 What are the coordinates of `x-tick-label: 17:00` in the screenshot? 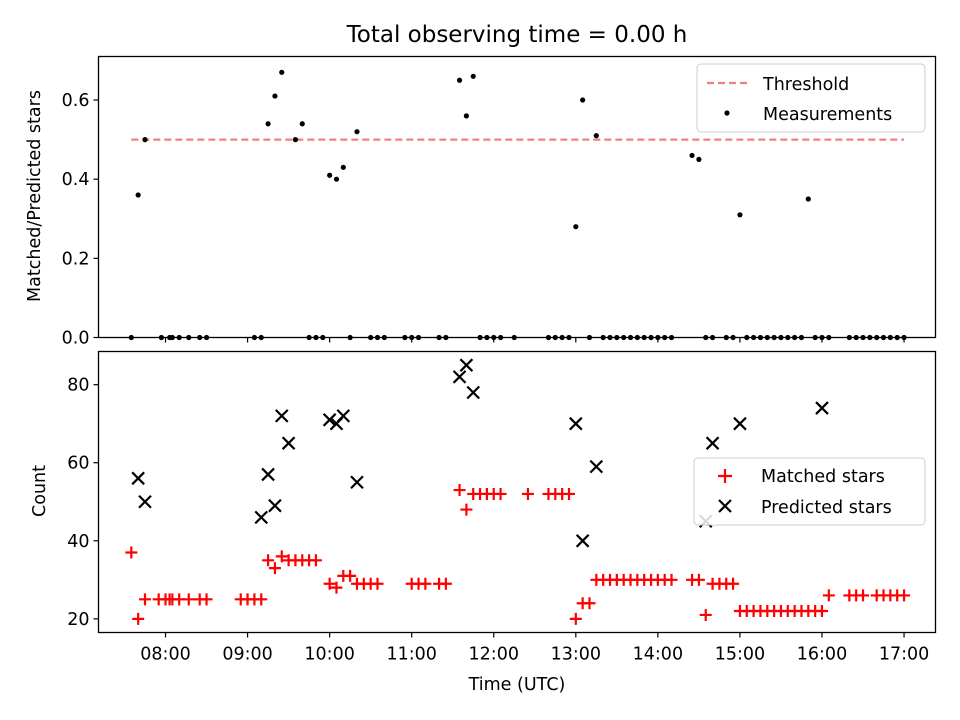 It's located at (904, 655).